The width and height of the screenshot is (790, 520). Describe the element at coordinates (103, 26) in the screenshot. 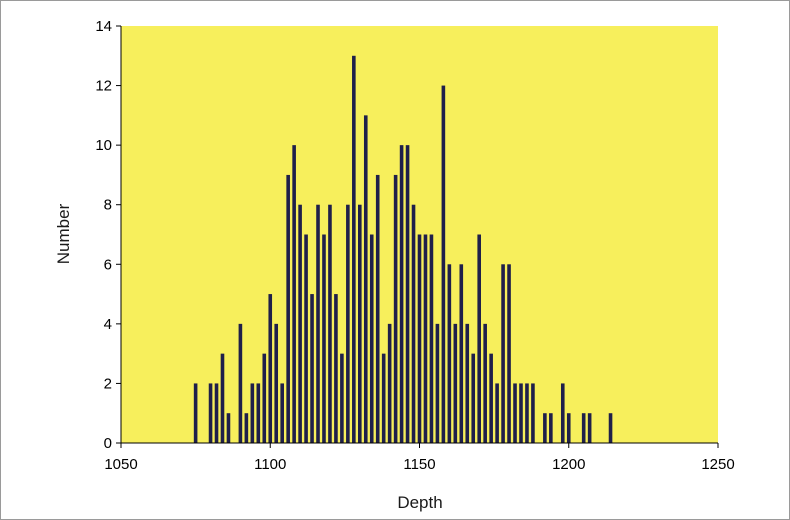

I see `y-tick-label: 14` at that location.